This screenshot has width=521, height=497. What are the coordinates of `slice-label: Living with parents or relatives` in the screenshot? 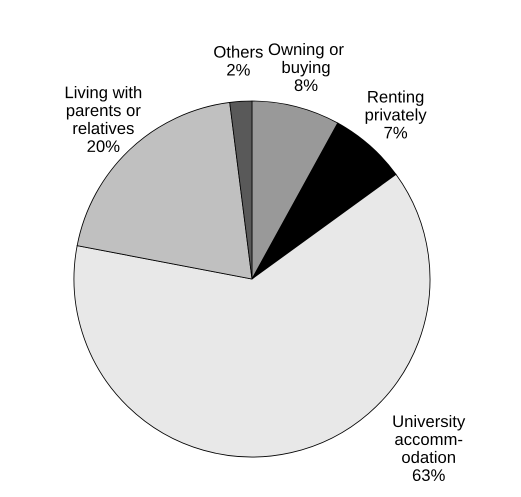 It's located at (104, 110).